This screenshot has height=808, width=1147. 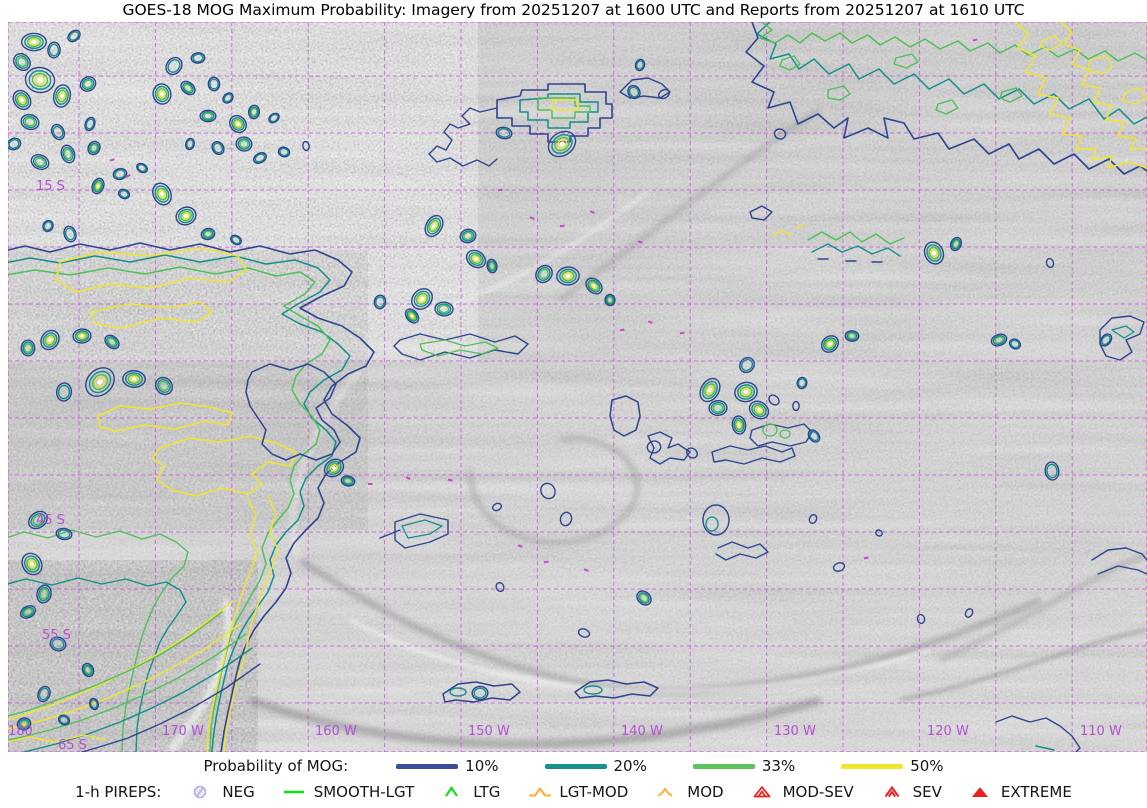 I want to click on pirep-legend-item: LTG, so click(x=471, y=792).